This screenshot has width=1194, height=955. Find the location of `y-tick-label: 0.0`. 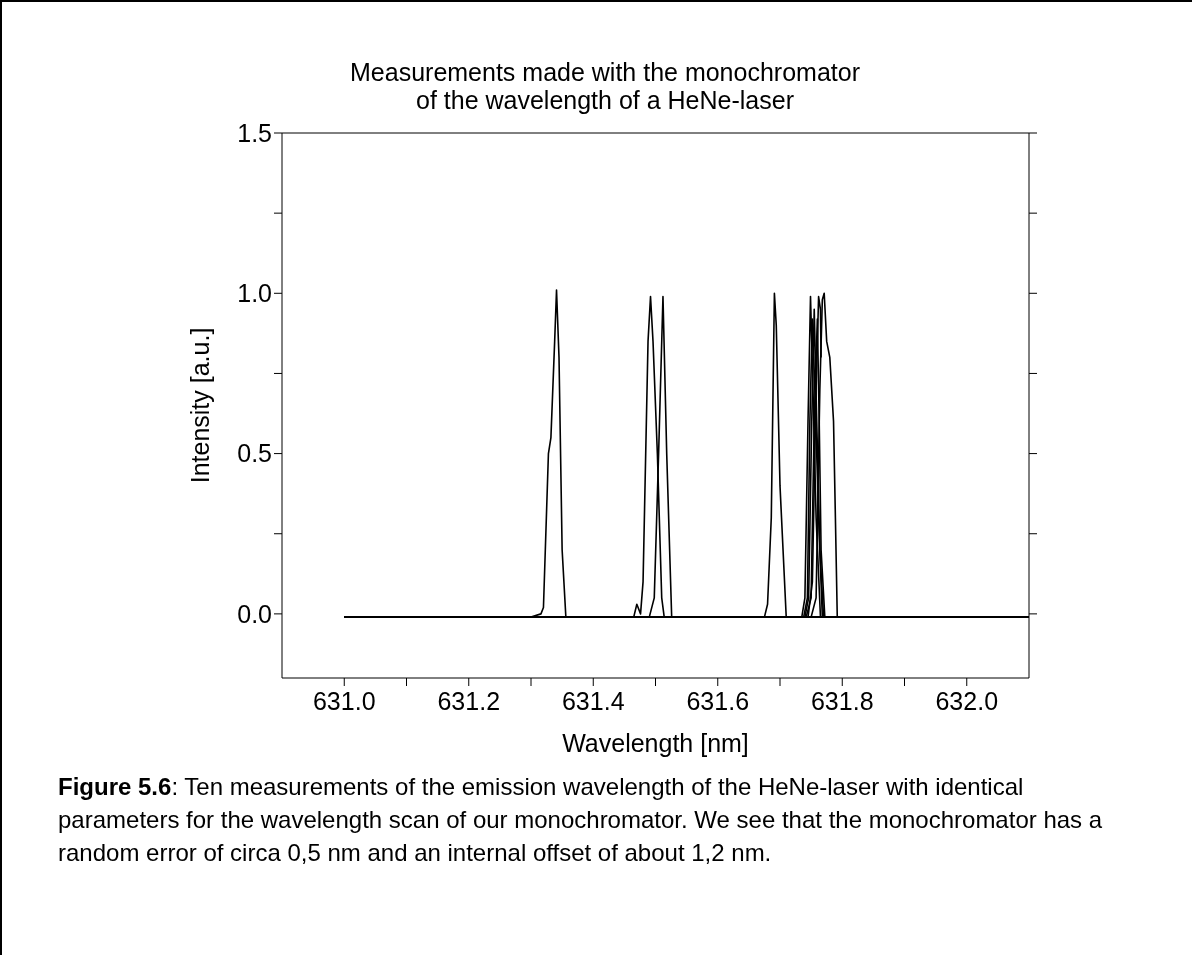

y-tick-label: 0.0 is located at coordinates (254, 613).